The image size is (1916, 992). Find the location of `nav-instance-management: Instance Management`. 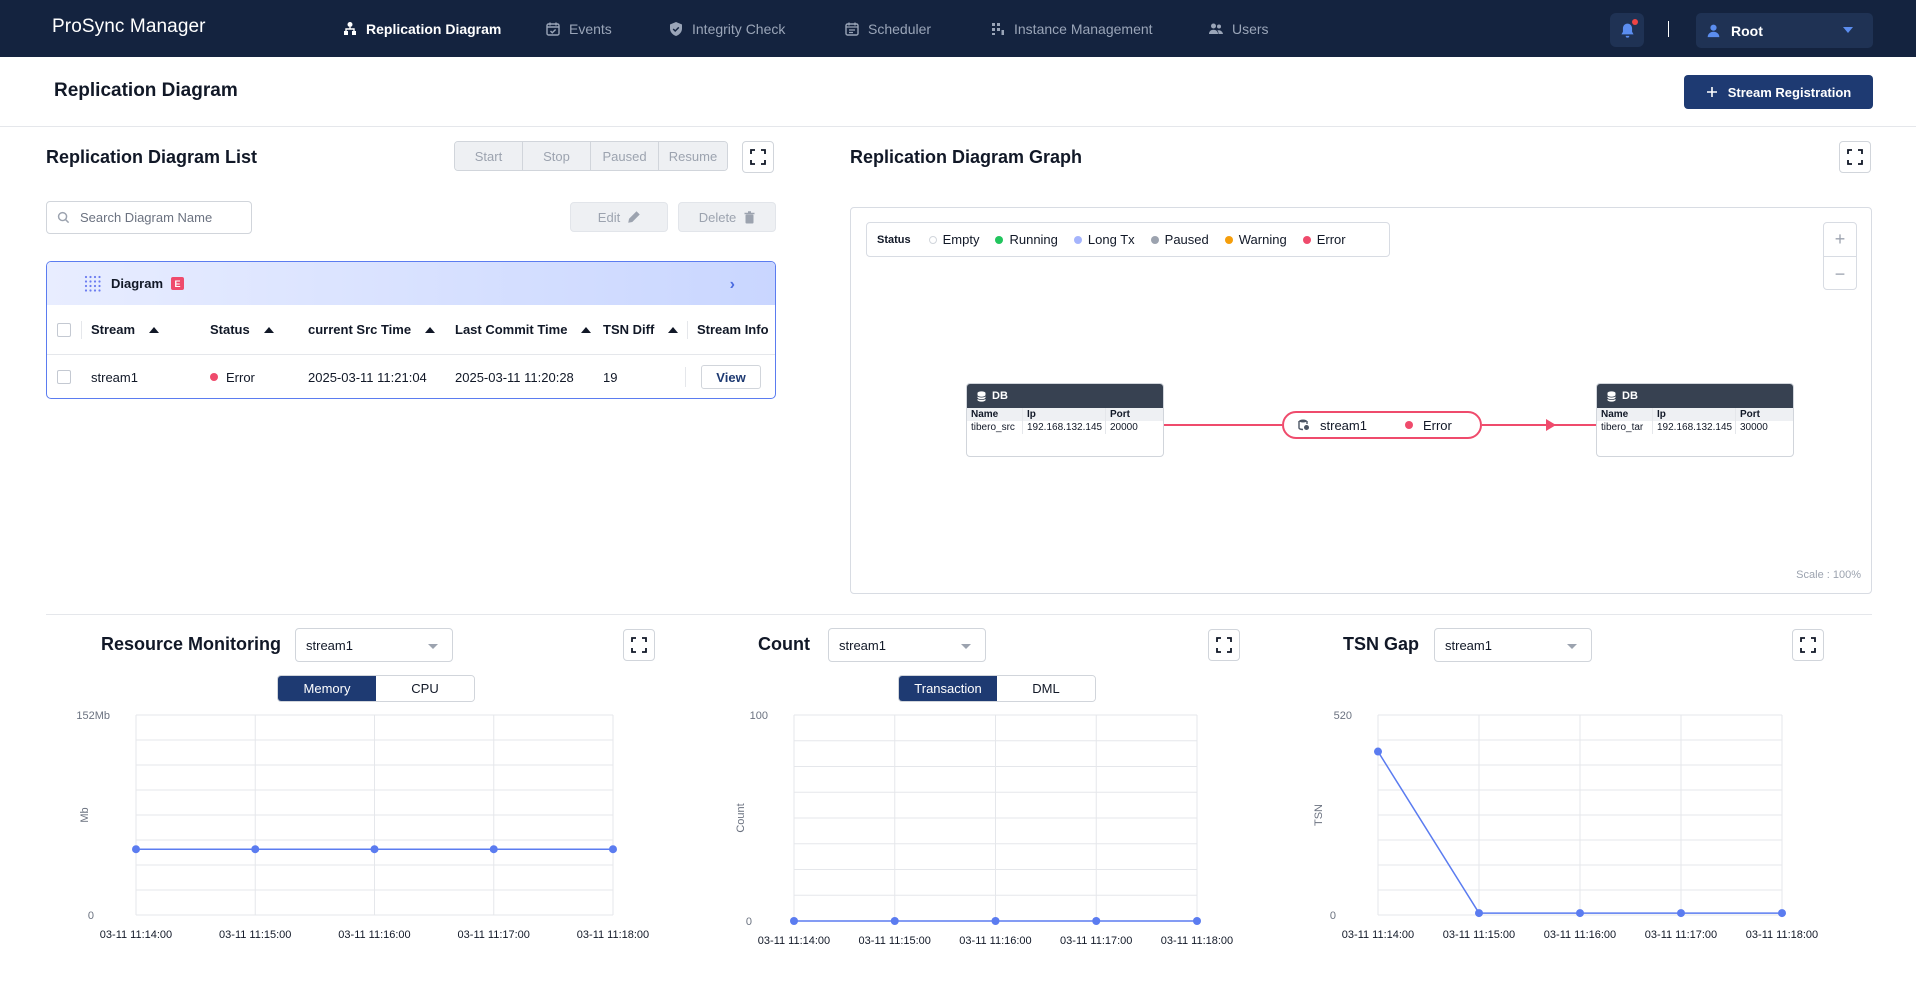

nav-instance-management: Instance Management is located at coordinates (1071, 29).